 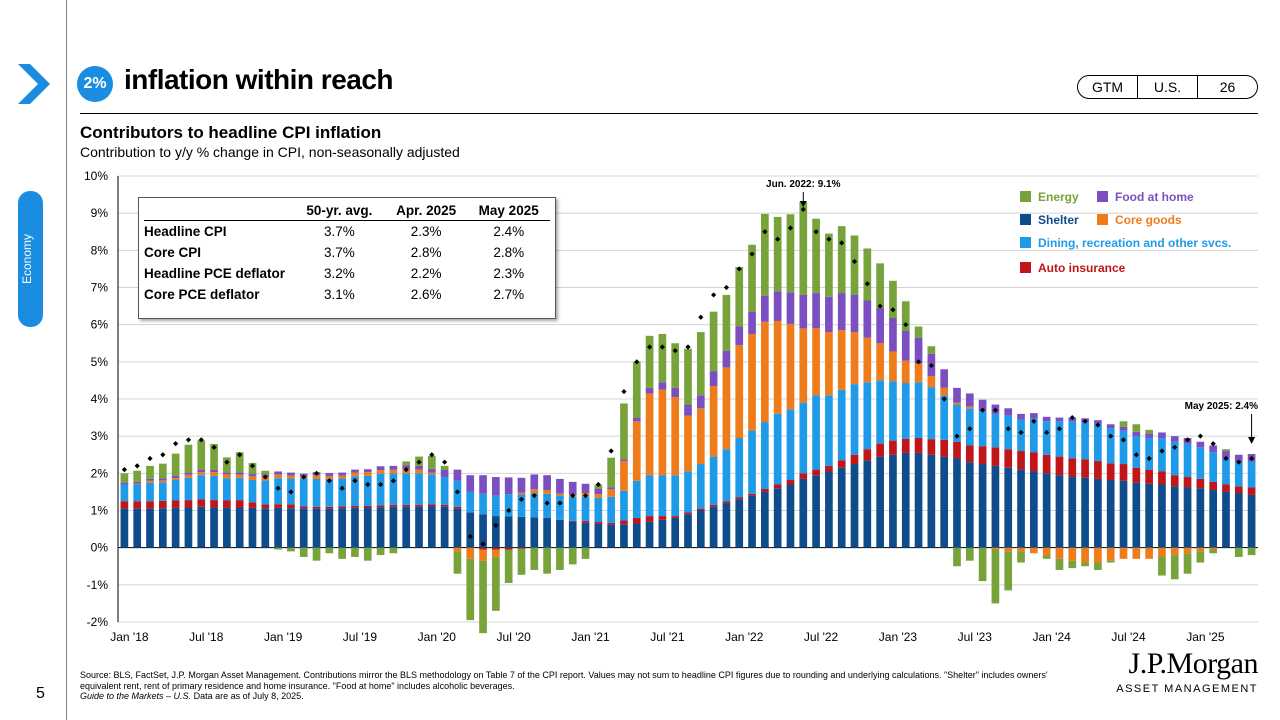 What do you see at coordinates (1167, 87) in the screenshot?
I see `nav-pill-us: U.S.` at bounding box center [1167, 87].